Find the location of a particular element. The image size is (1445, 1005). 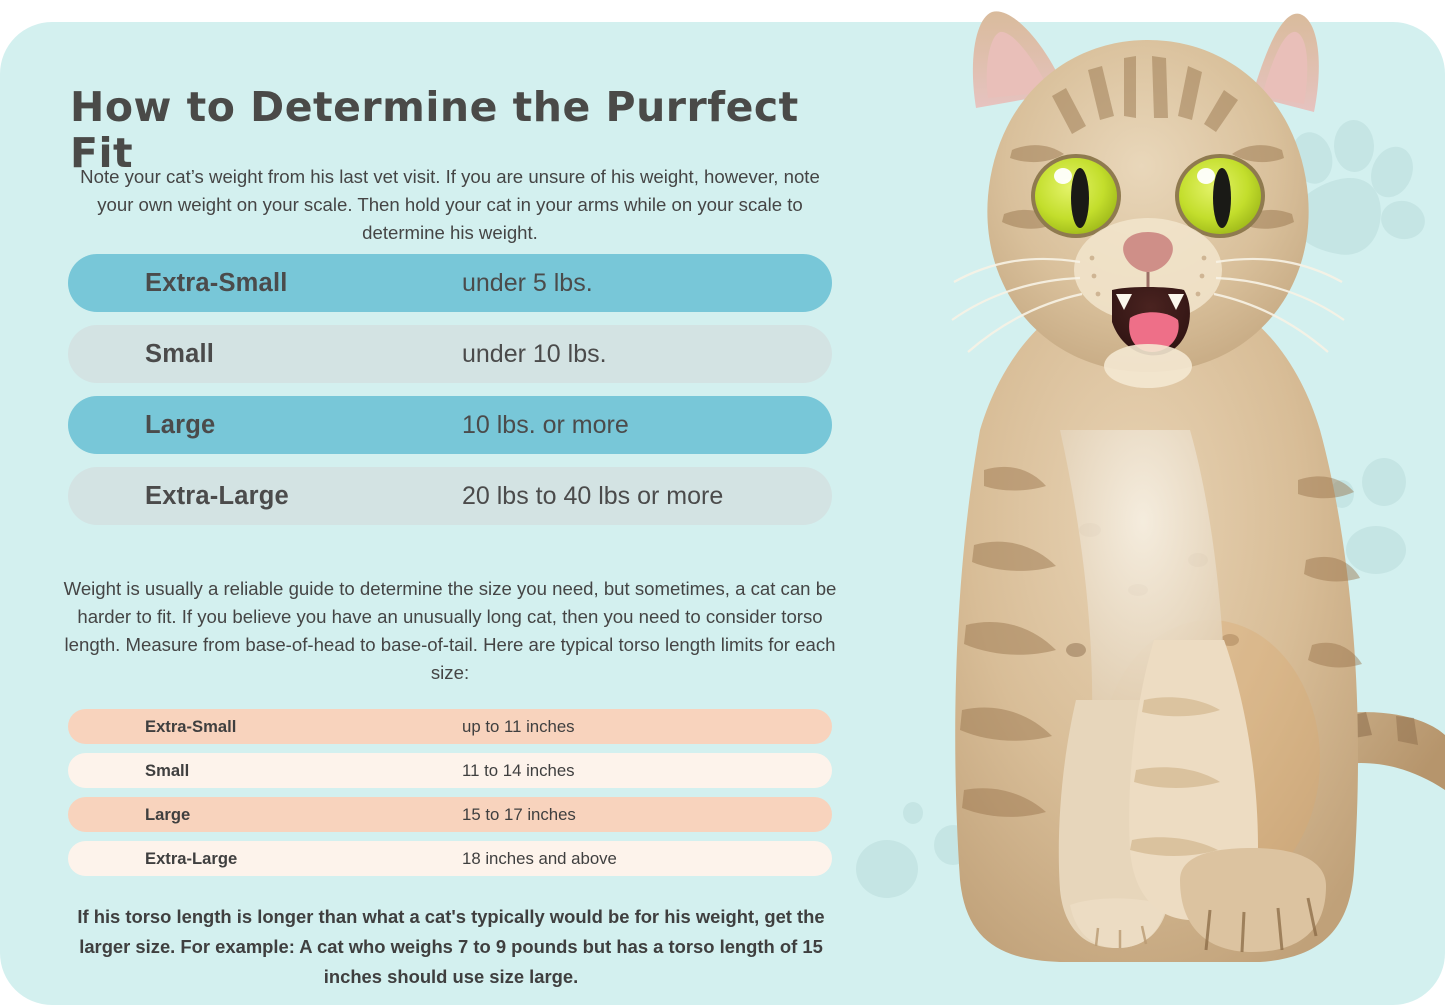

table-row: Extra-Small up to 11 inches is located at coordinates (450, 726).